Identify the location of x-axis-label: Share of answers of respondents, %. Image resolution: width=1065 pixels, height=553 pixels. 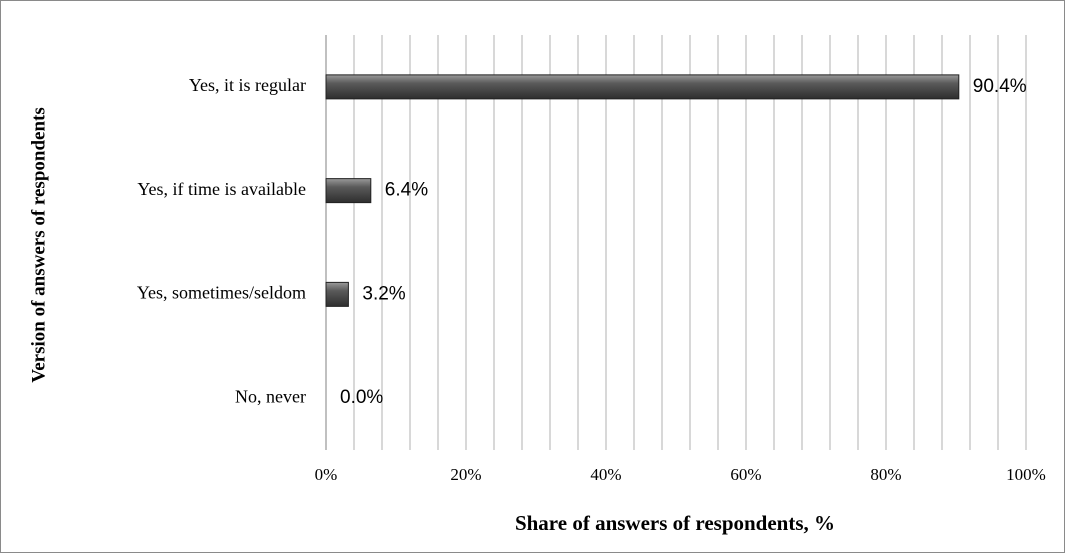
(675, 523).